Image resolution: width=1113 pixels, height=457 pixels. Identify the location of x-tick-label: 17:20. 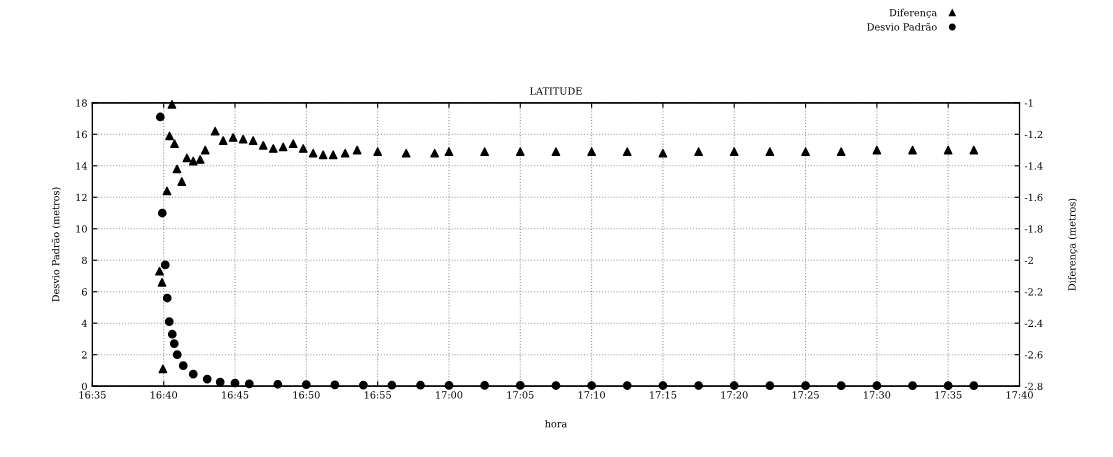
(734, 395).